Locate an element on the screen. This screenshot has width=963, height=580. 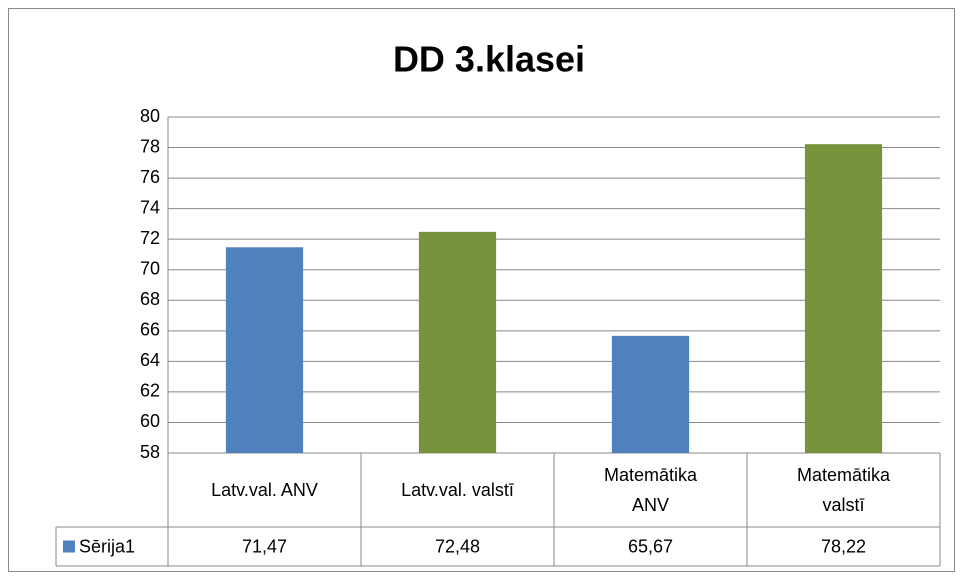
y-tick-label: 78 is located at coordinates (150, 146).